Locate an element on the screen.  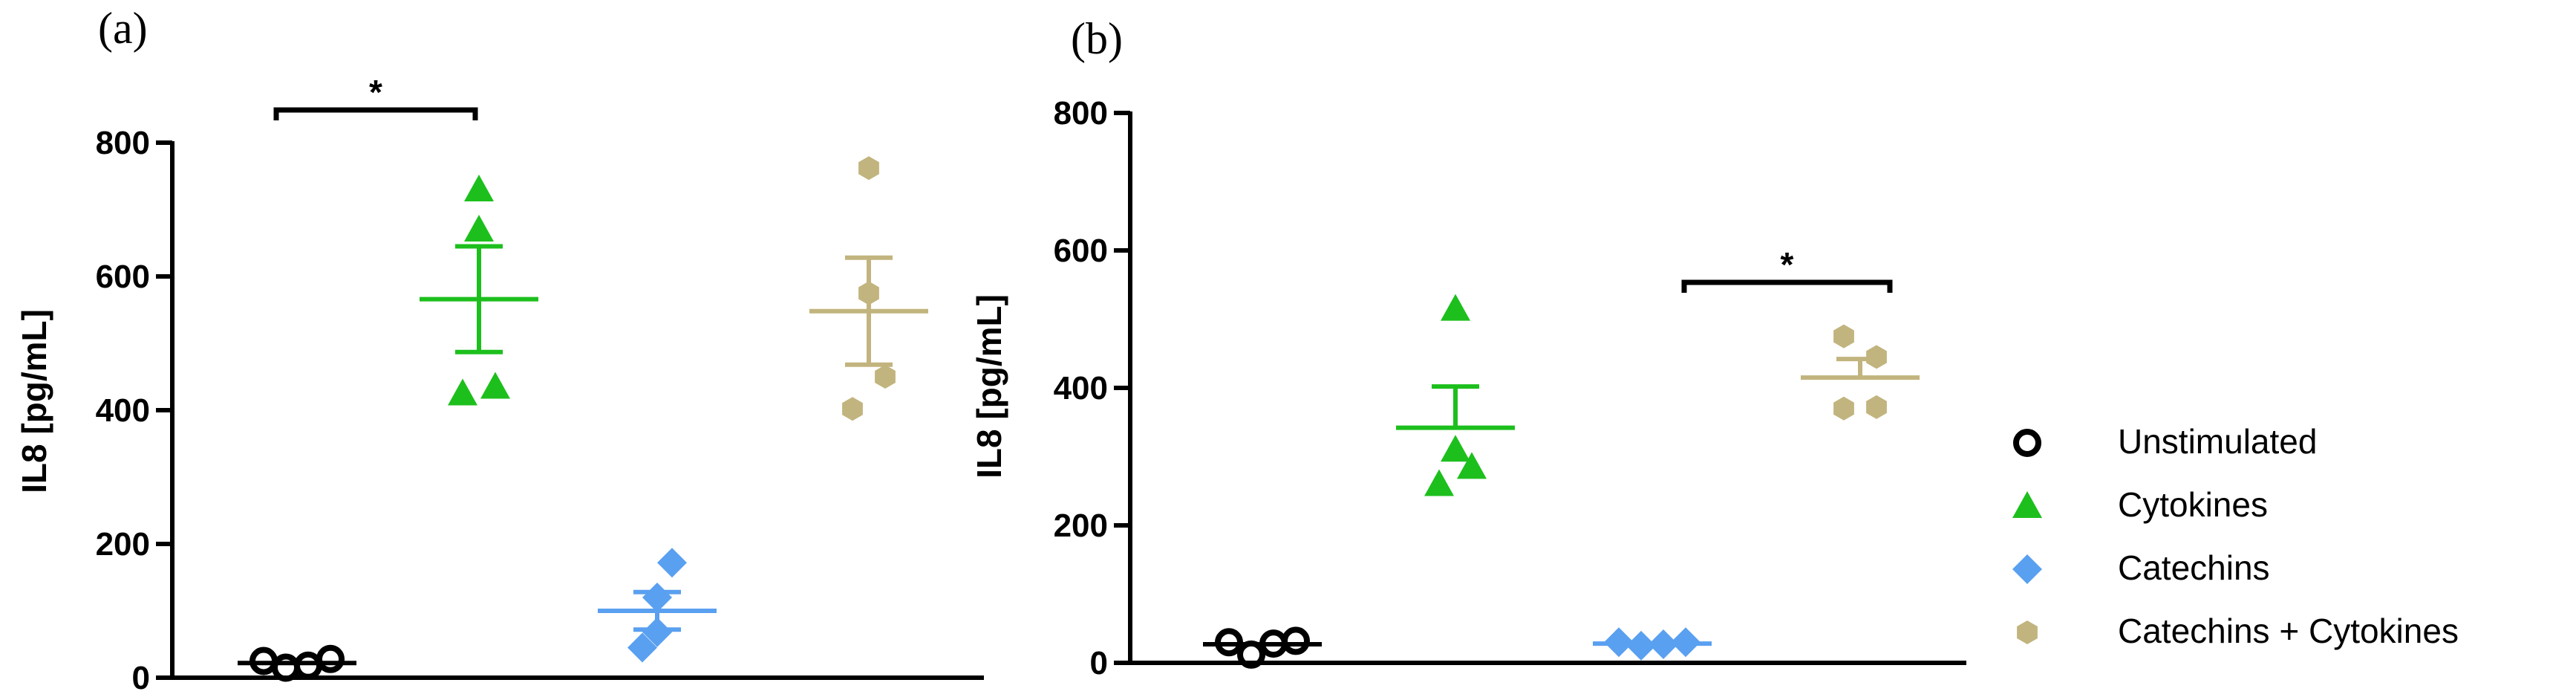
y-ticks-a: 0 200 400 600 800 is located at coordinates (134, 410).